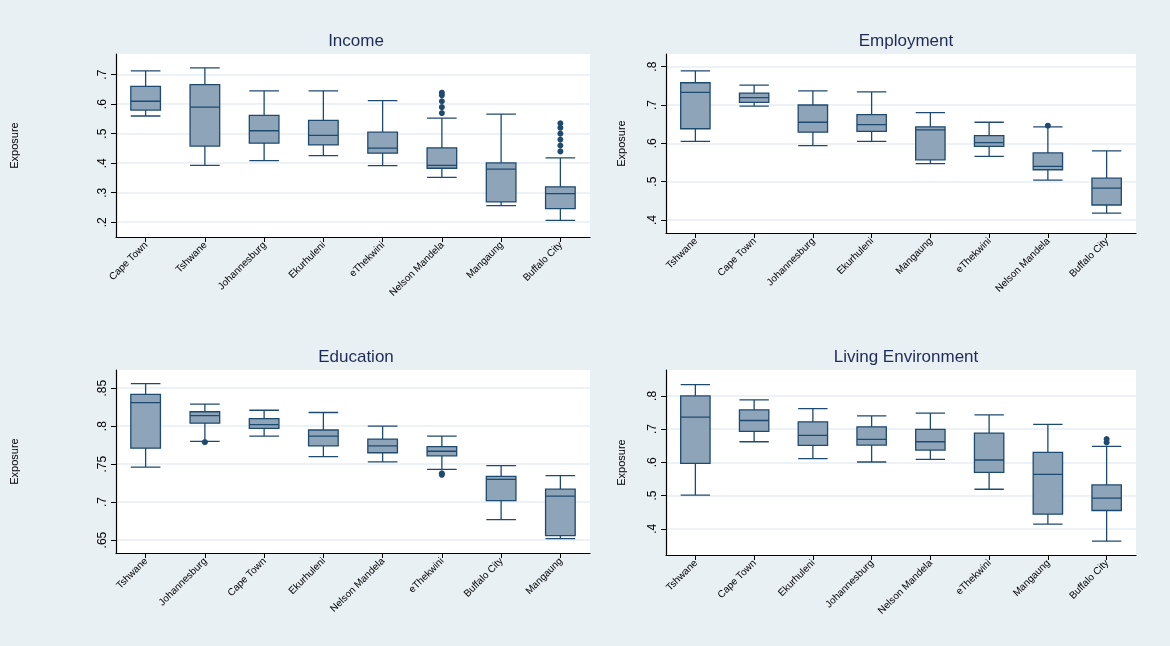  I want to click on y-tick-label: .75, so click(102, 464).